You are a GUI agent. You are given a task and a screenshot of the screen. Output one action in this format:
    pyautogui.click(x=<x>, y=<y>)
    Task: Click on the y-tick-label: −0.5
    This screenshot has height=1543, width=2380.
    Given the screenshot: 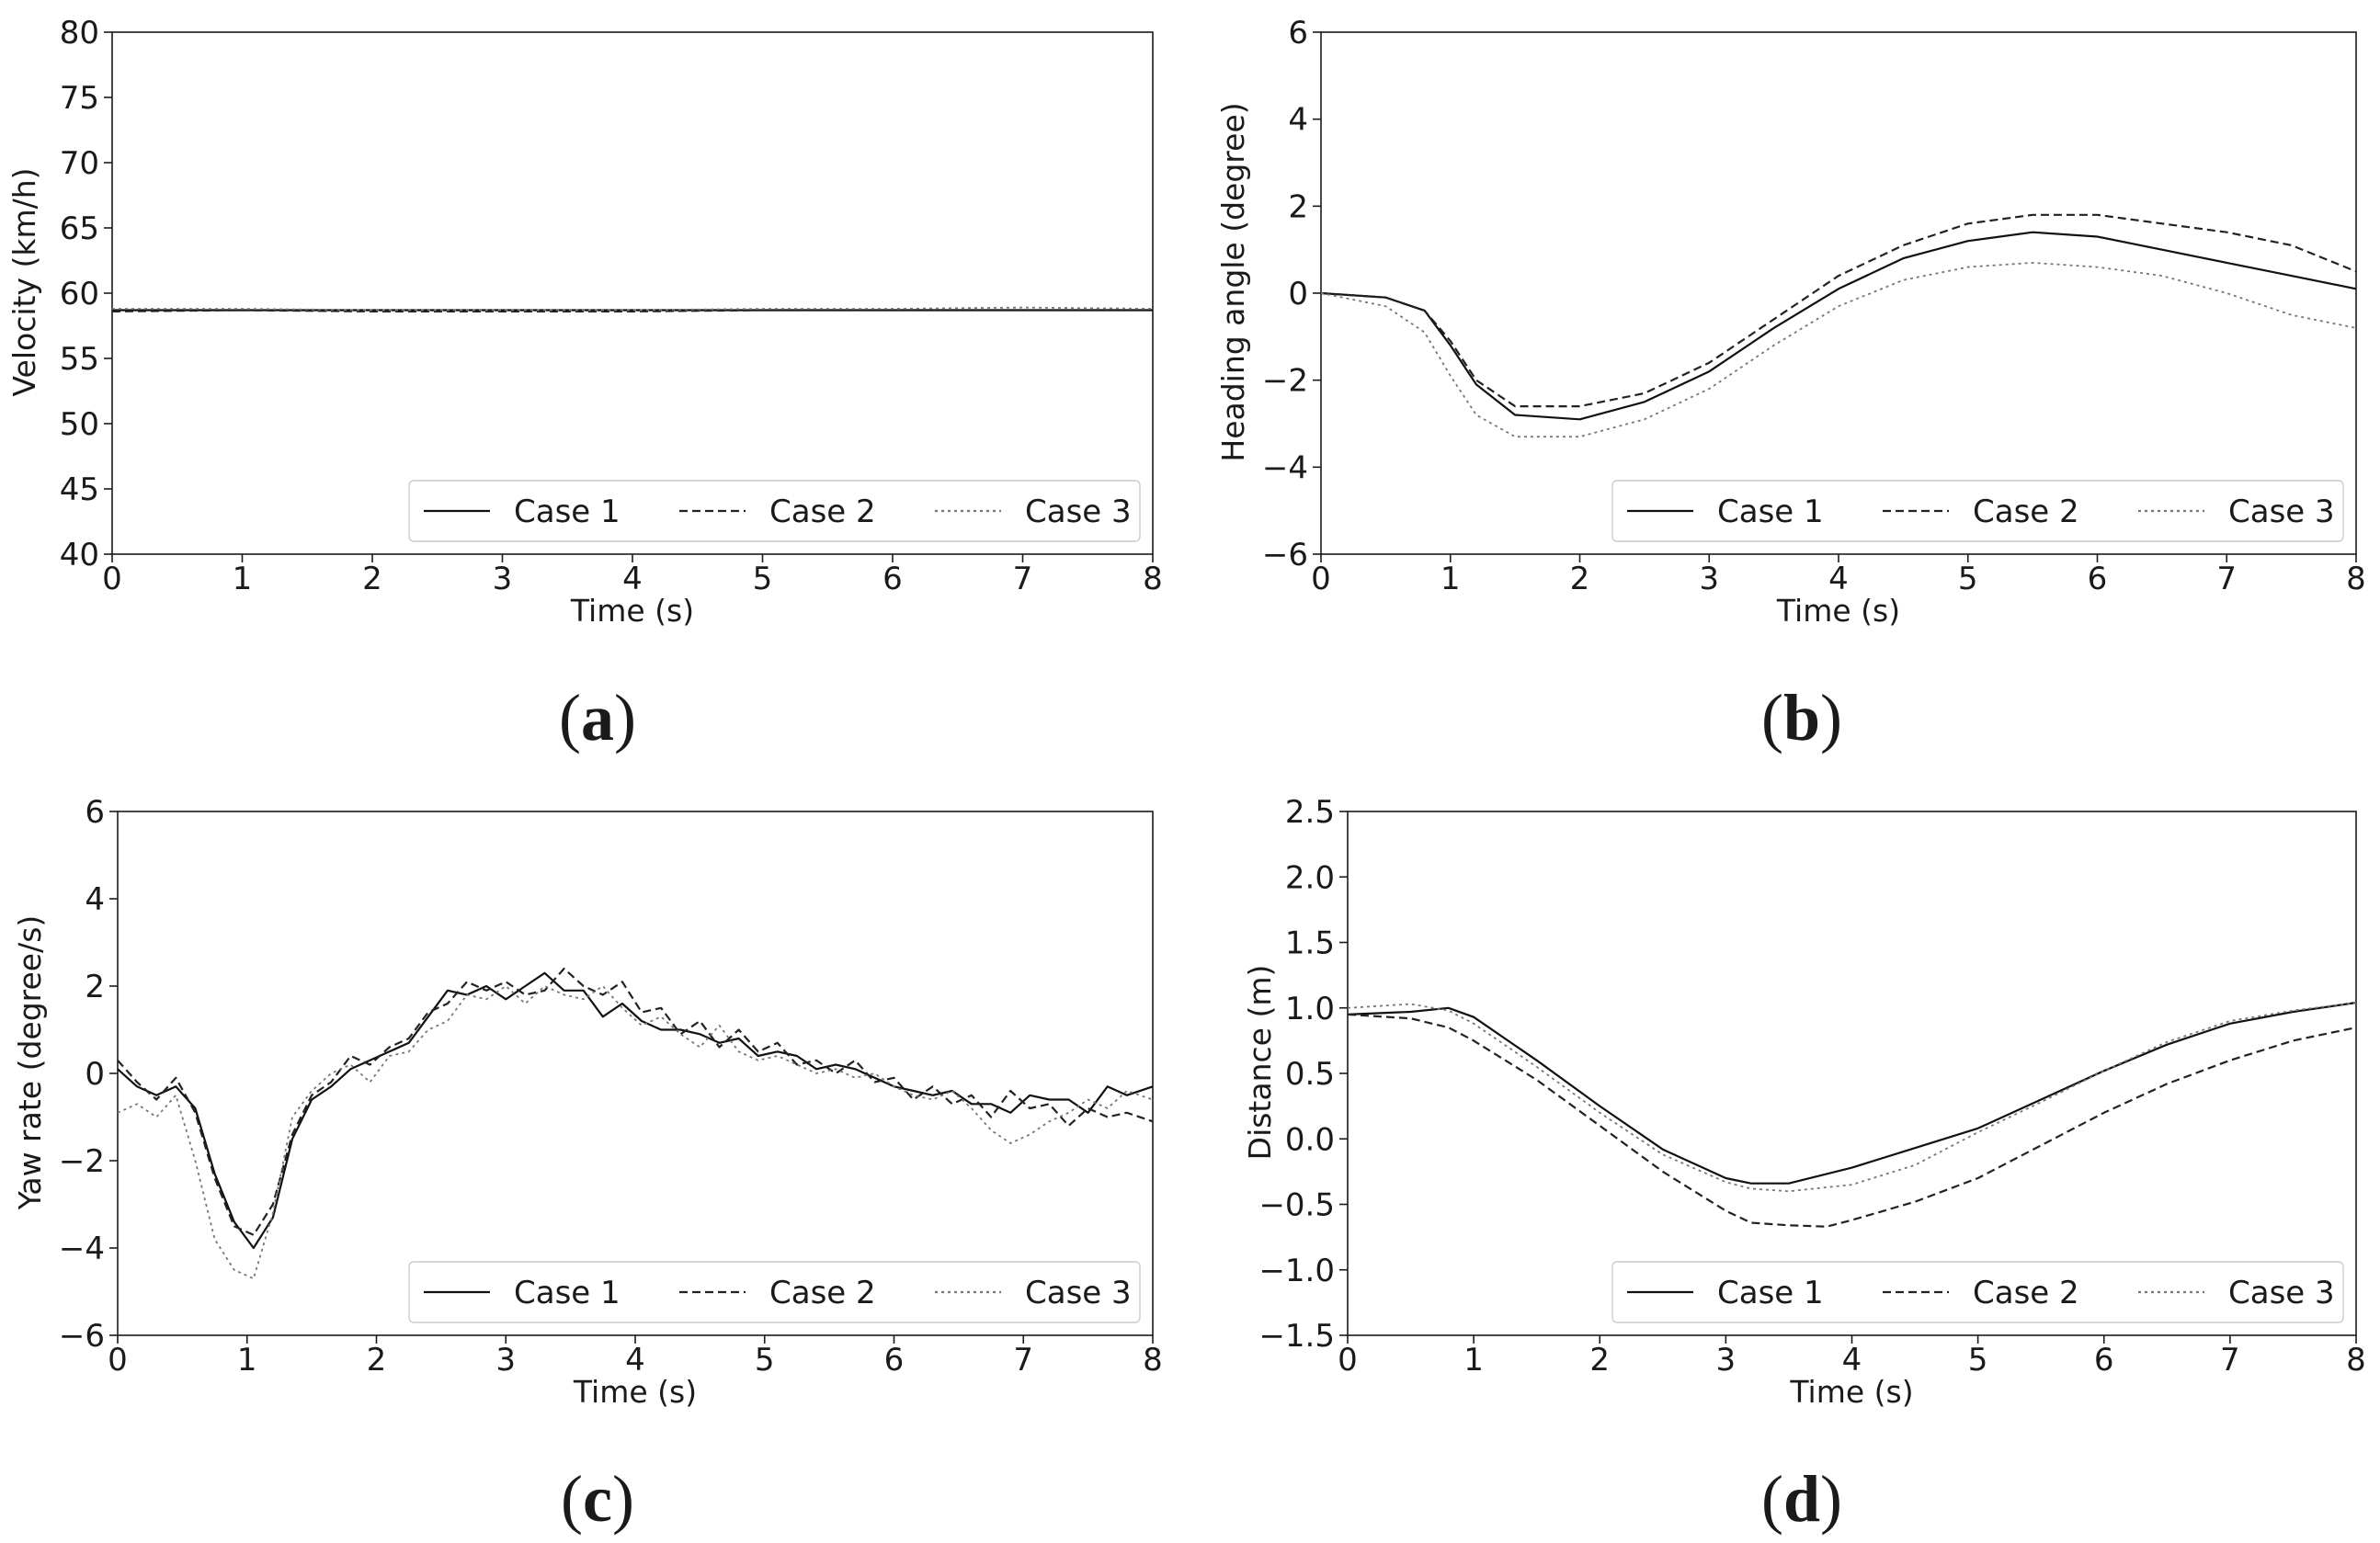 What is the action you would take?
    pyautogui.click(x=1296, y=1205)
    